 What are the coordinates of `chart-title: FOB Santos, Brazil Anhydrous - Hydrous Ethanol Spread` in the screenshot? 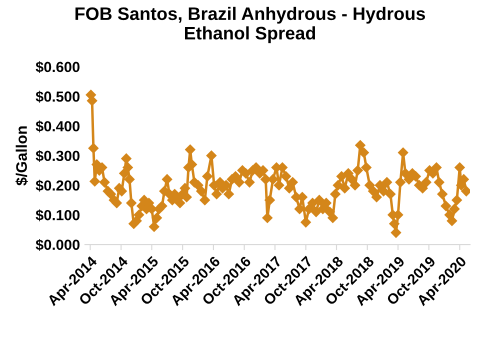 It's located at (250, 25).